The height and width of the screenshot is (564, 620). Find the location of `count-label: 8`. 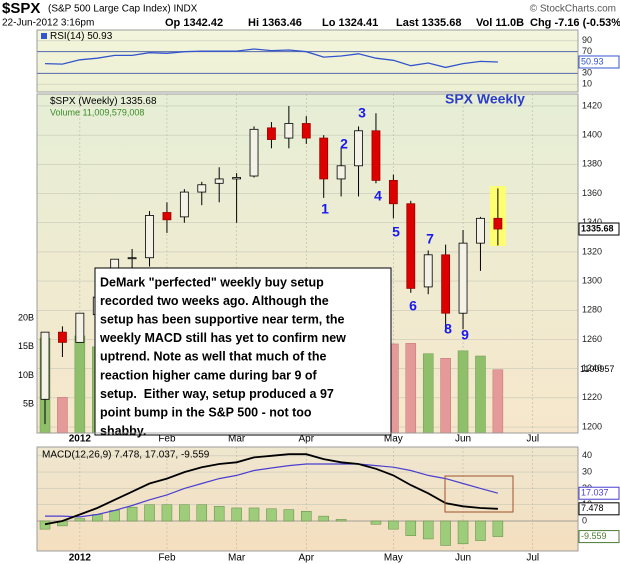

count-label: 8 is located at coordinates (448, 329).